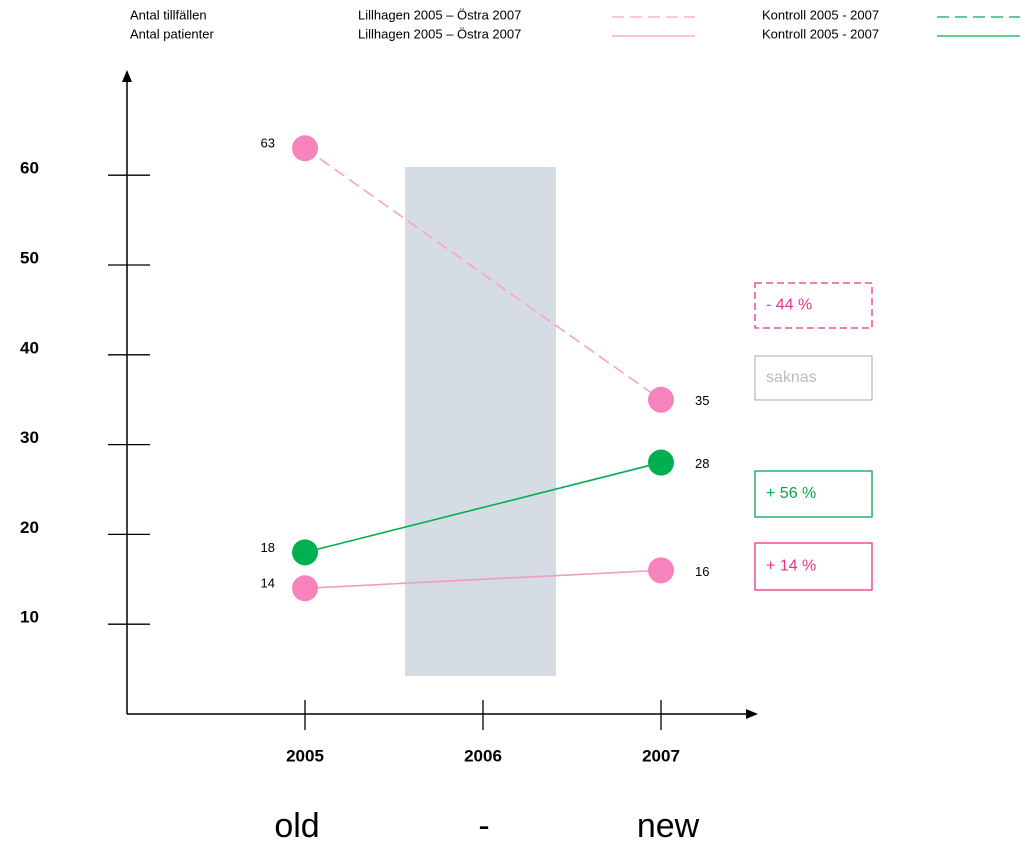 This screenshot has width=1025, height=851. I want to click on data-label: 35, so click(702, 400).